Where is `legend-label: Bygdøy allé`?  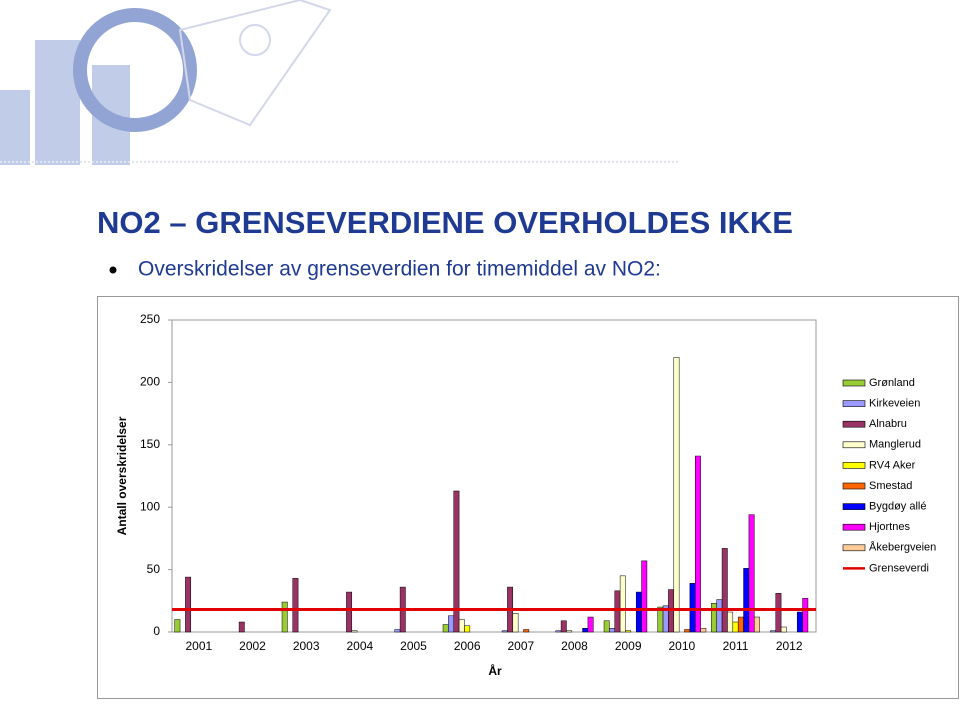 legend-label: Bygdøy allé is located at coordinates (897, 507).